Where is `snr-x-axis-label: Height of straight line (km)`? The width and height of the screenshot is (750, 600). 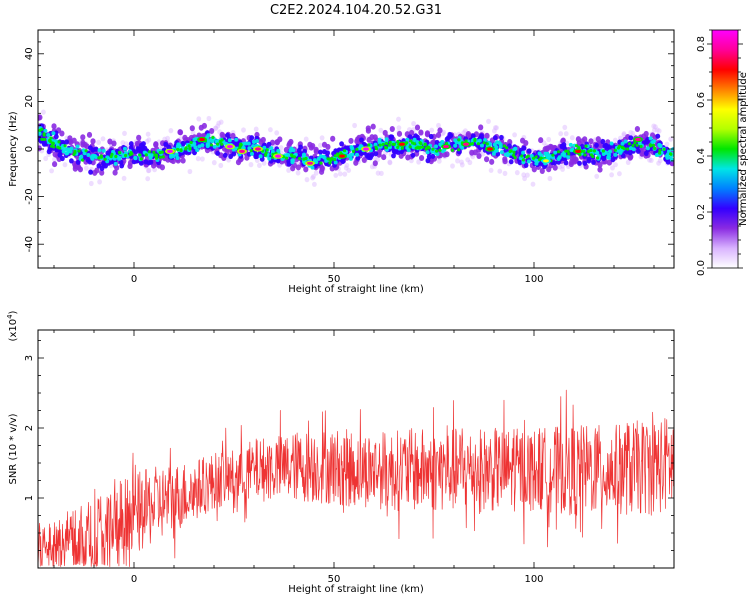 snr-x-axis-label: Height of straight line (km) is located at coordinates (356, 589).